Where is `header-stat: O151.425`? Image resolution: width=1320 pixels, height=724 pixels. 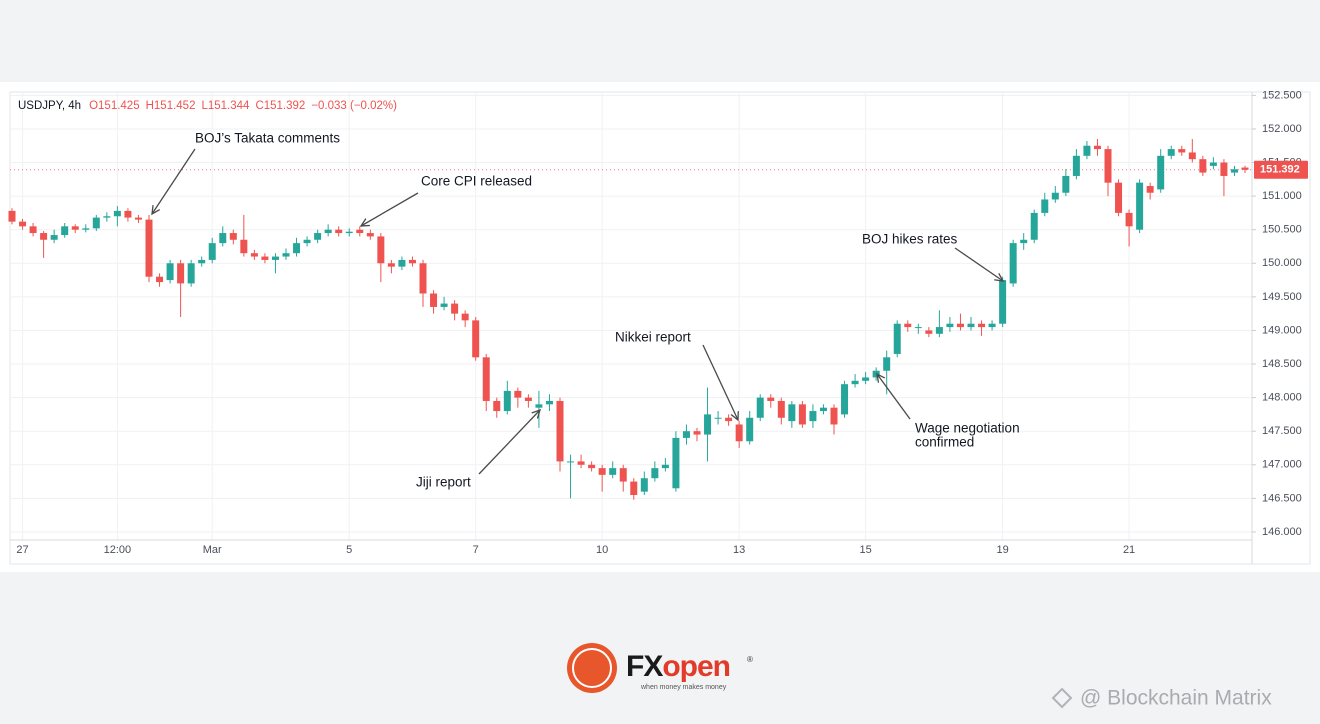 header-stat: O151.425 is located at coordinates (114, 106).